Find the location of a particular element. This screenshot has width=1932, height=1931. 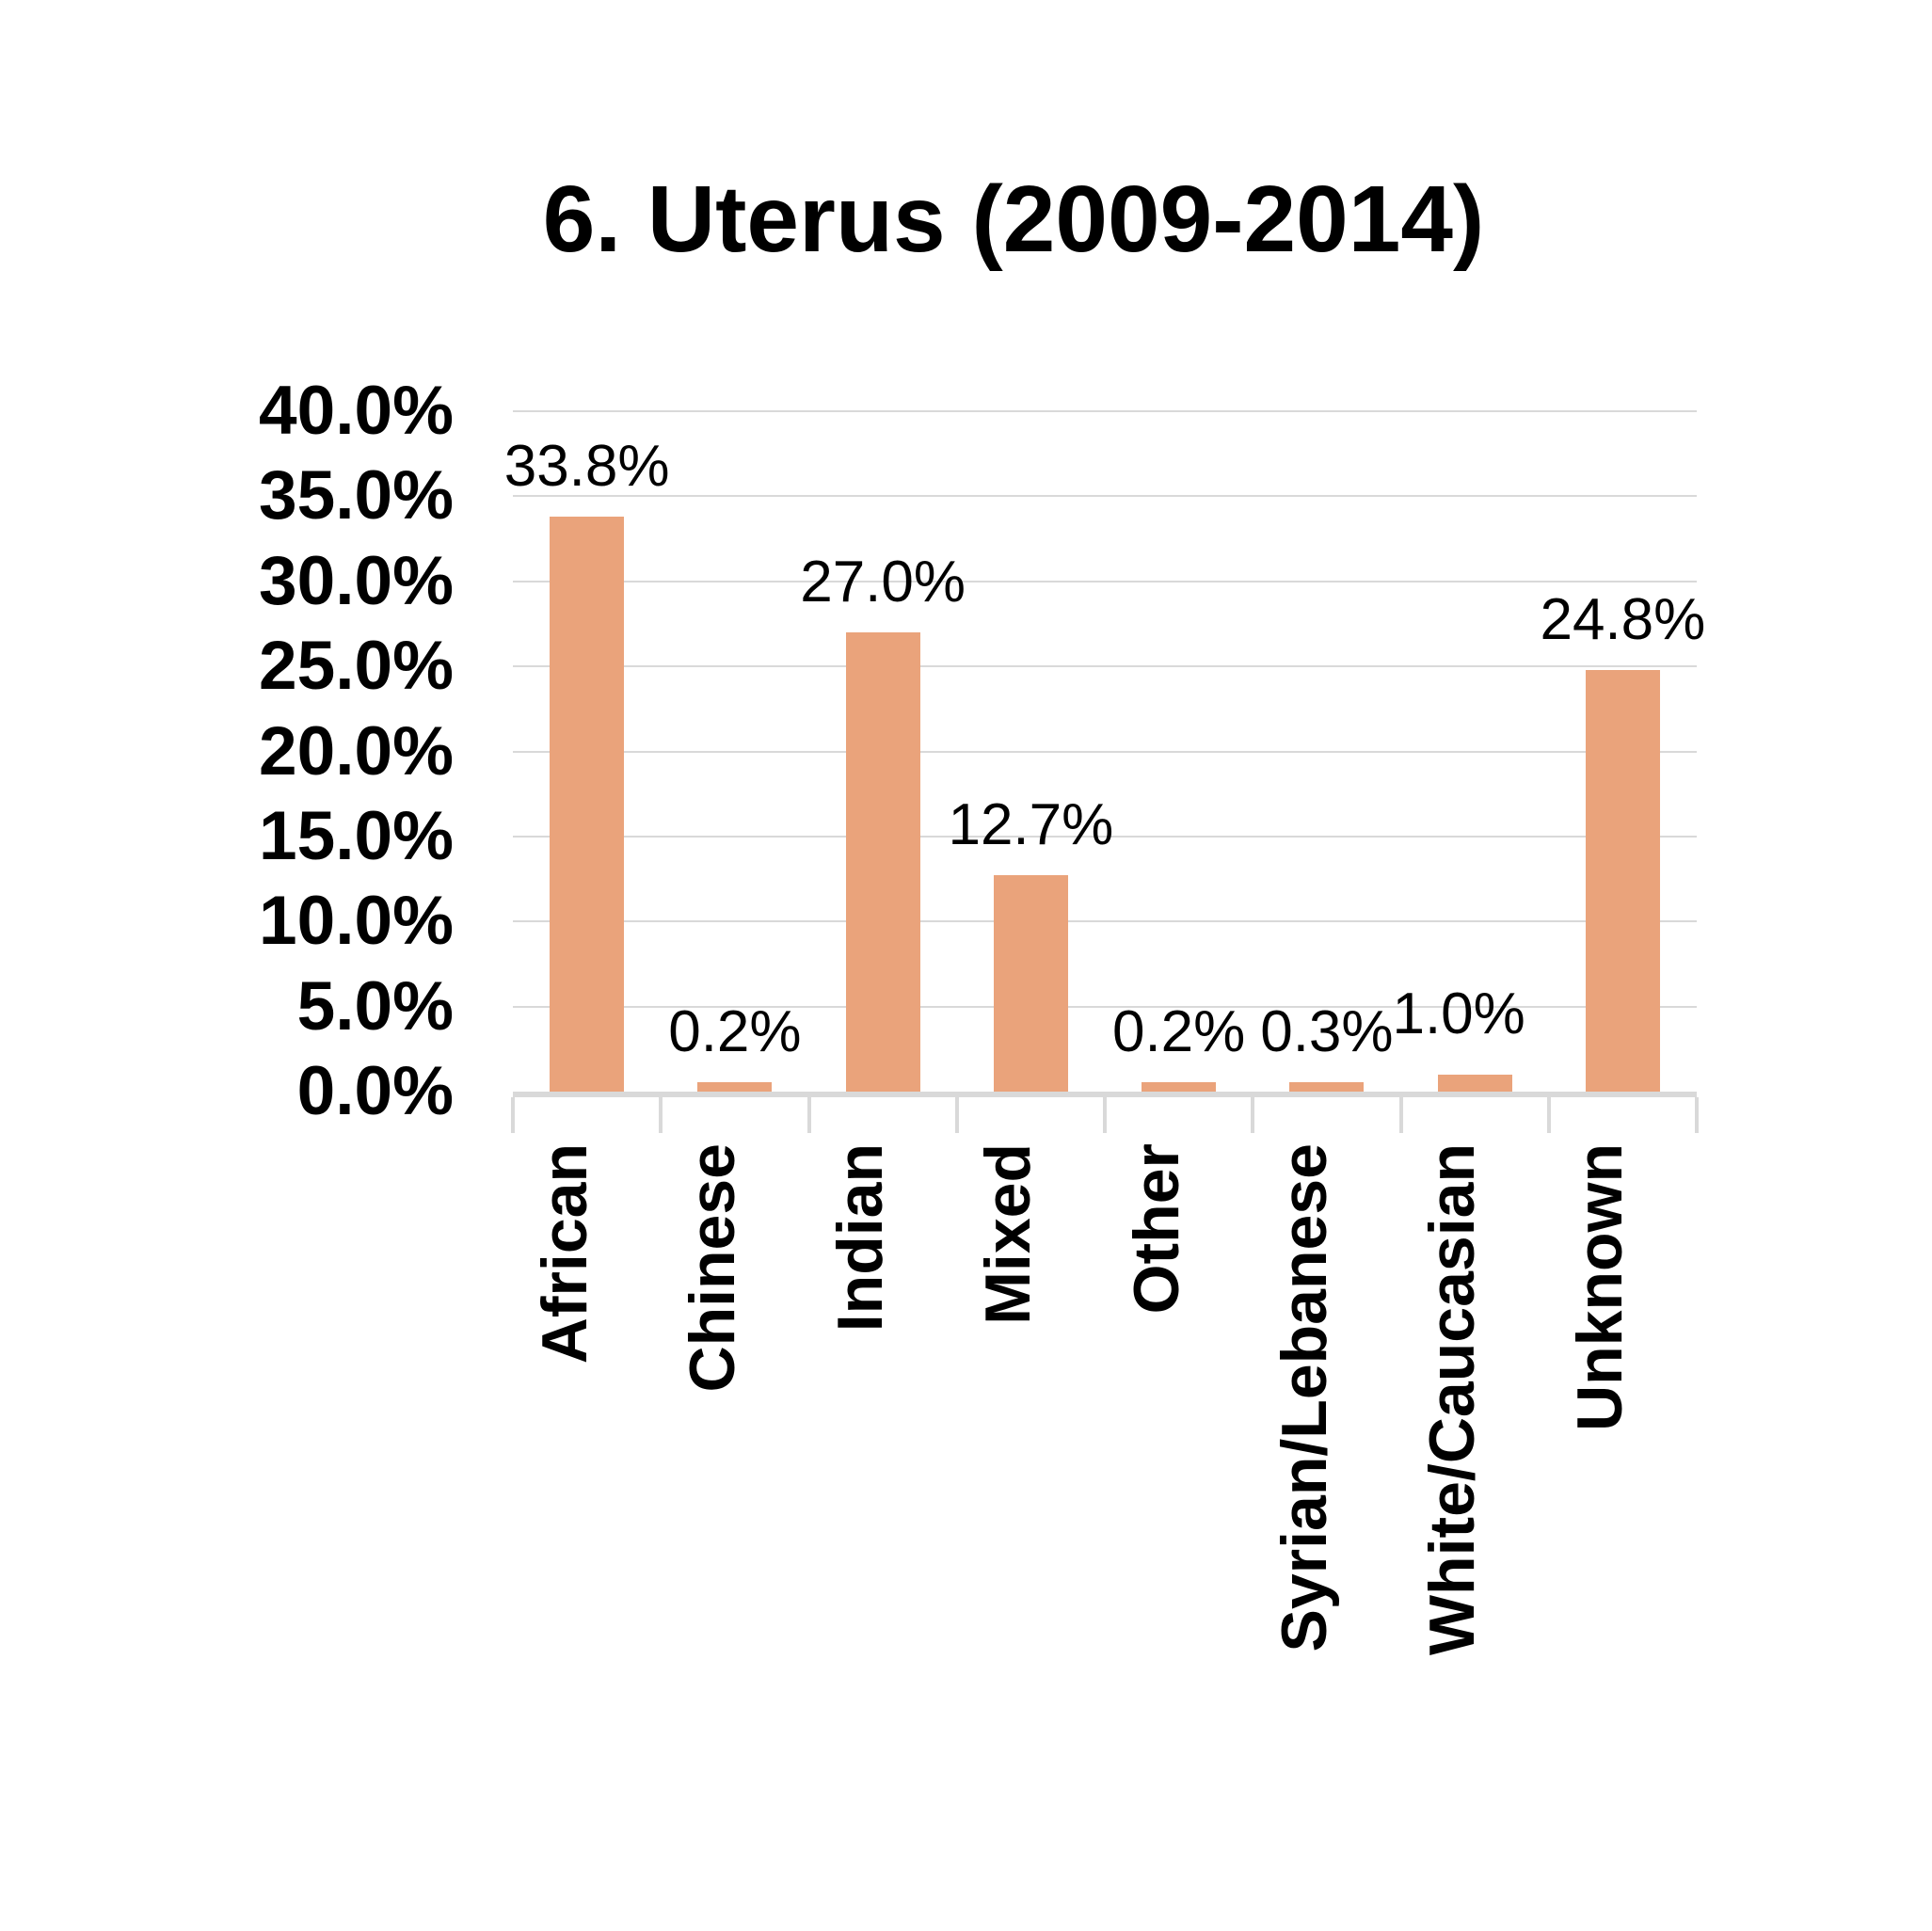

bar-chinese is located at coordinates (735, 1087).